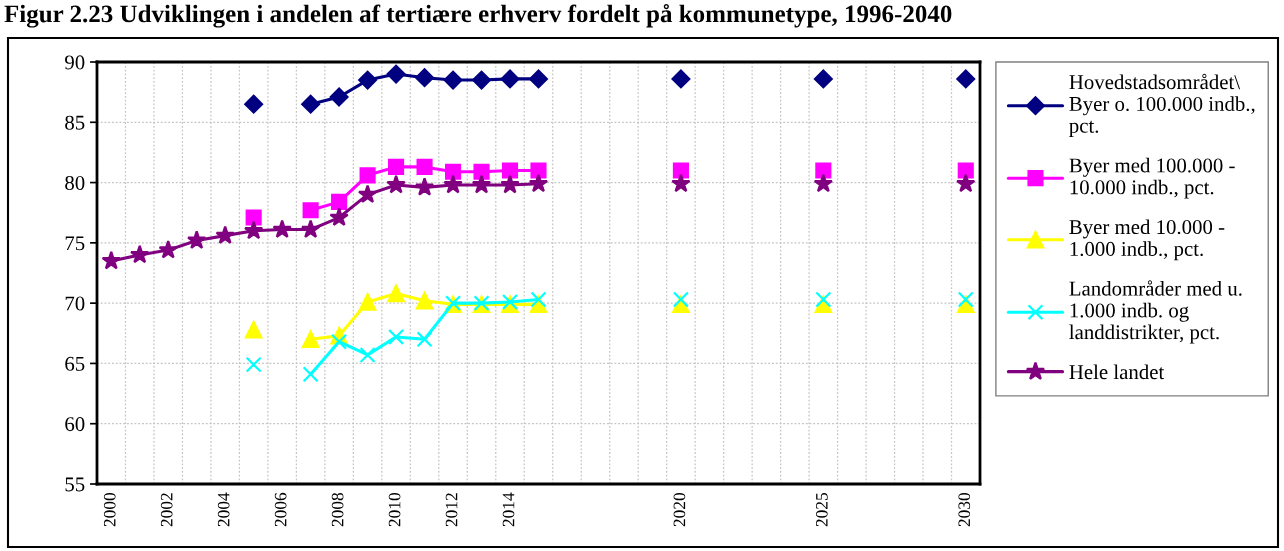 Image resolution: width=1284 pixels, height=551 pixels. Describe the element at coordinates (821, 510) in the screenshot. I see `x-tick-label: 2025` at that location.